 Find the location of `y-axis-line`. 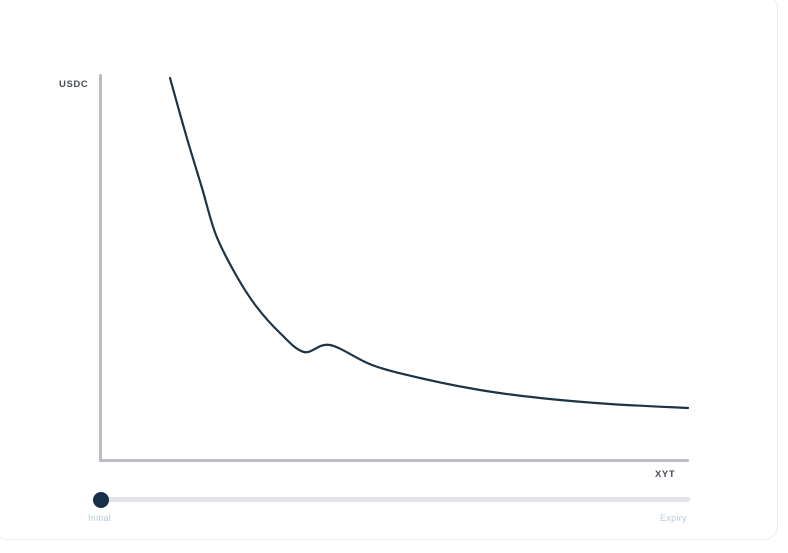

y-axis-line is located at coordinates (100, 268).